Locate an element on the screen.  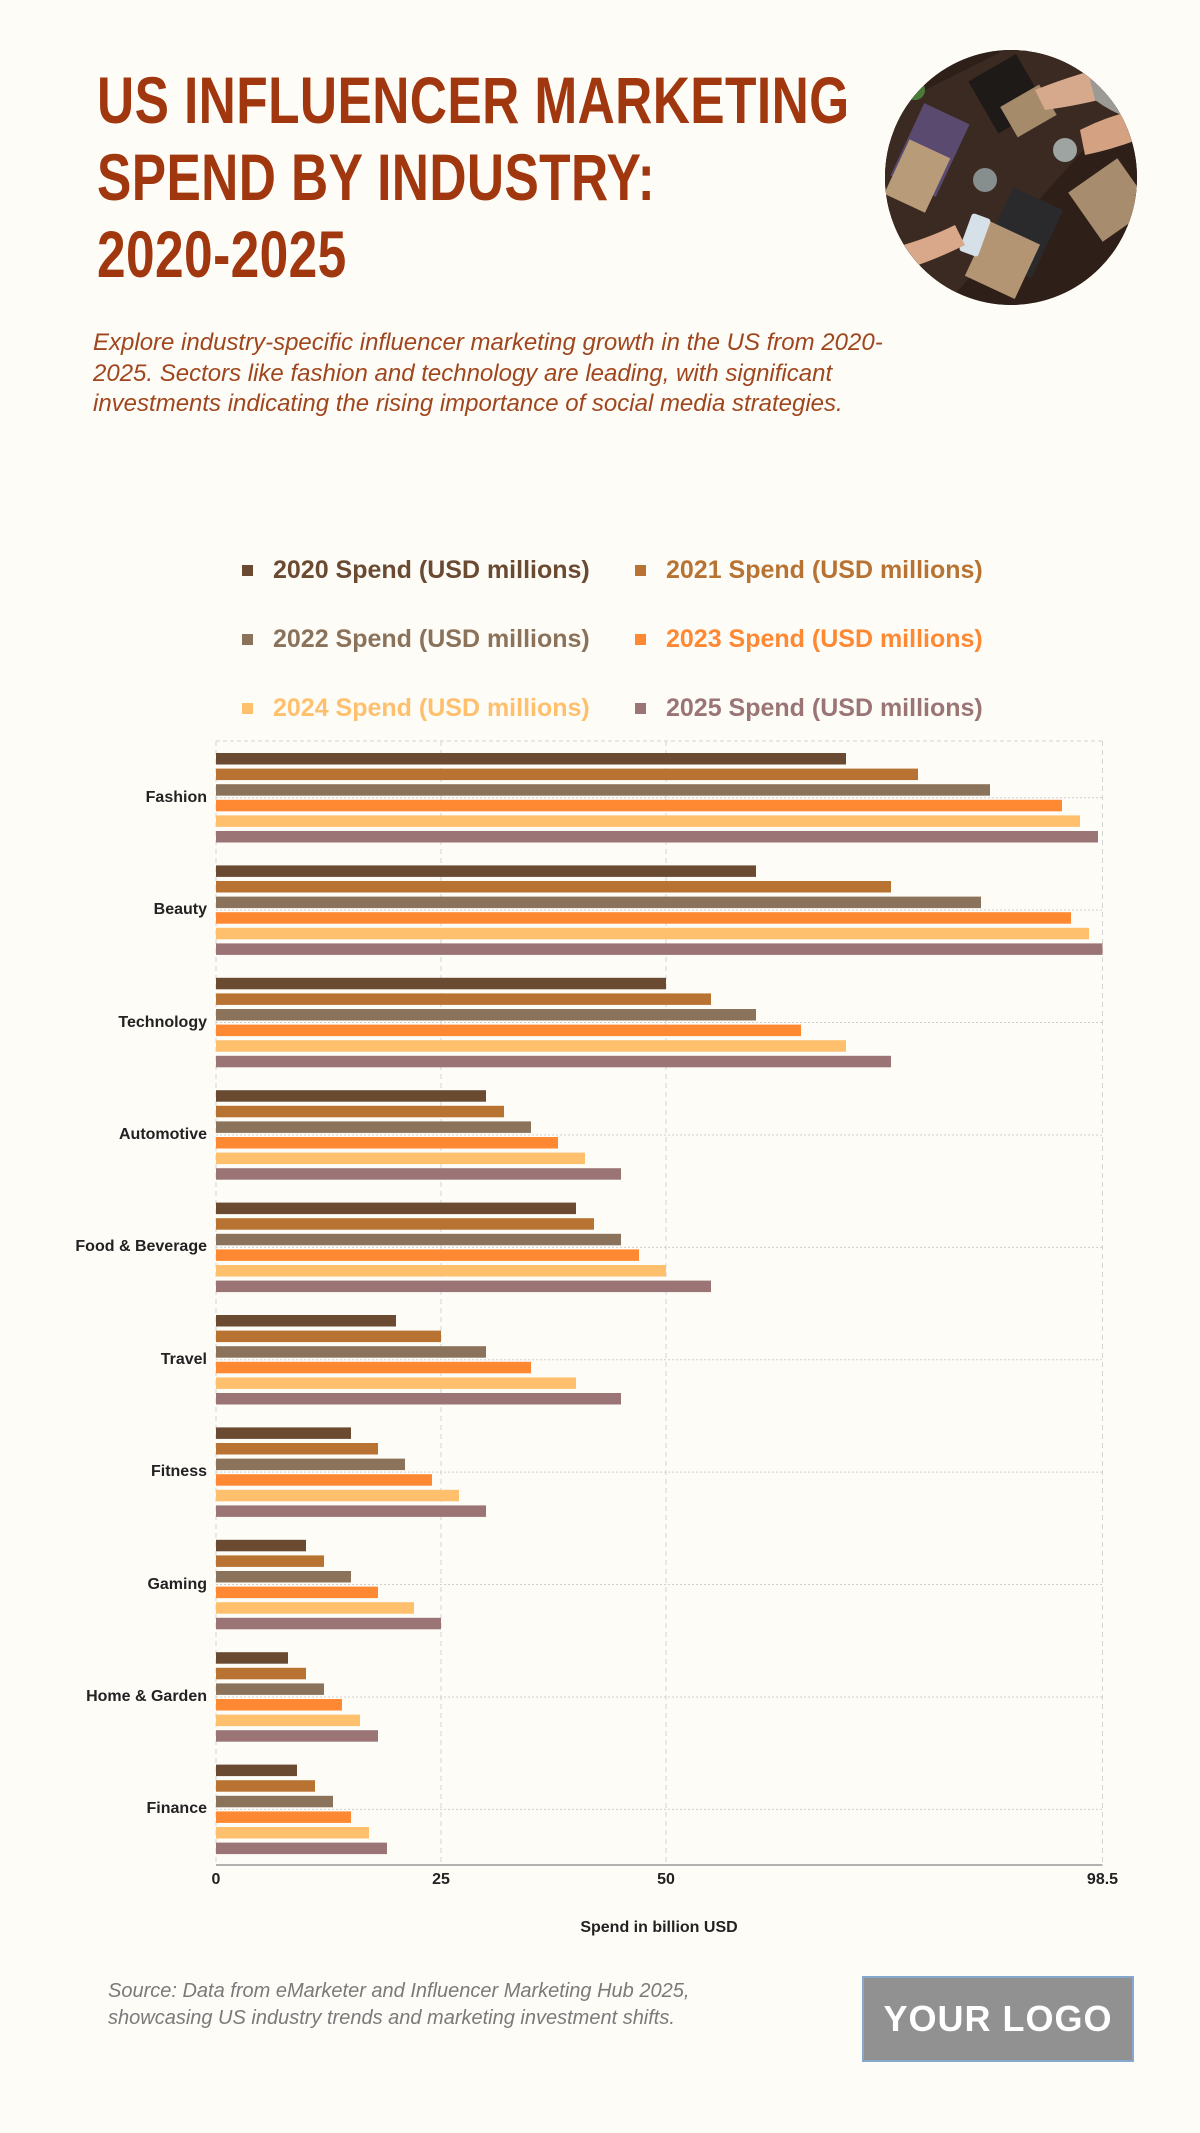
header-photo is located at coordinates (1011, 177).